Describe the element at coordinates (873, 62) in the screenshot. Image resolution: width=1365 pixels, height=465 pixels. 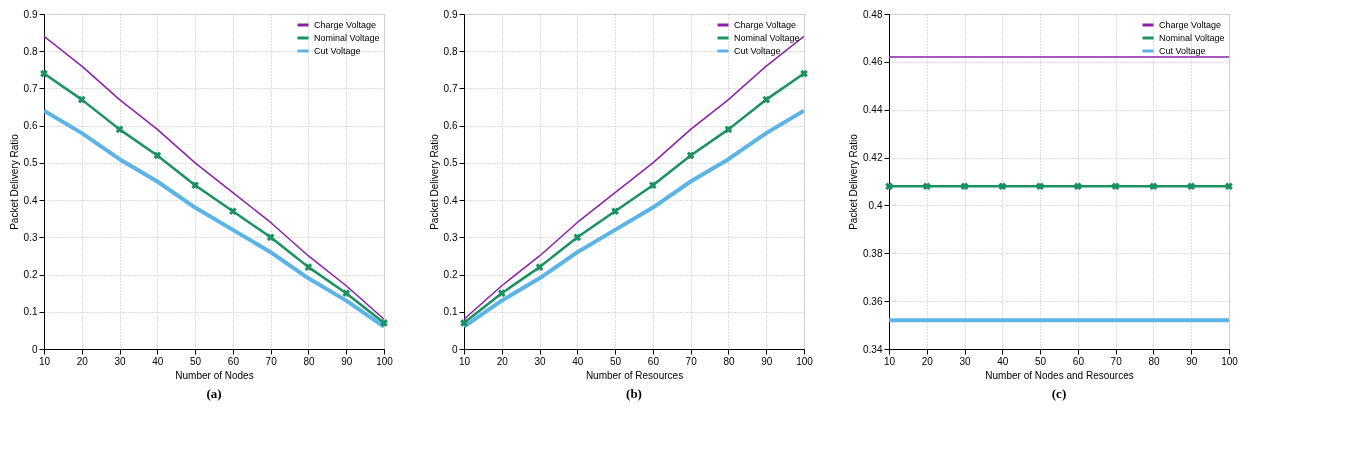
I see `y-tick-label: 0.46` at that location.